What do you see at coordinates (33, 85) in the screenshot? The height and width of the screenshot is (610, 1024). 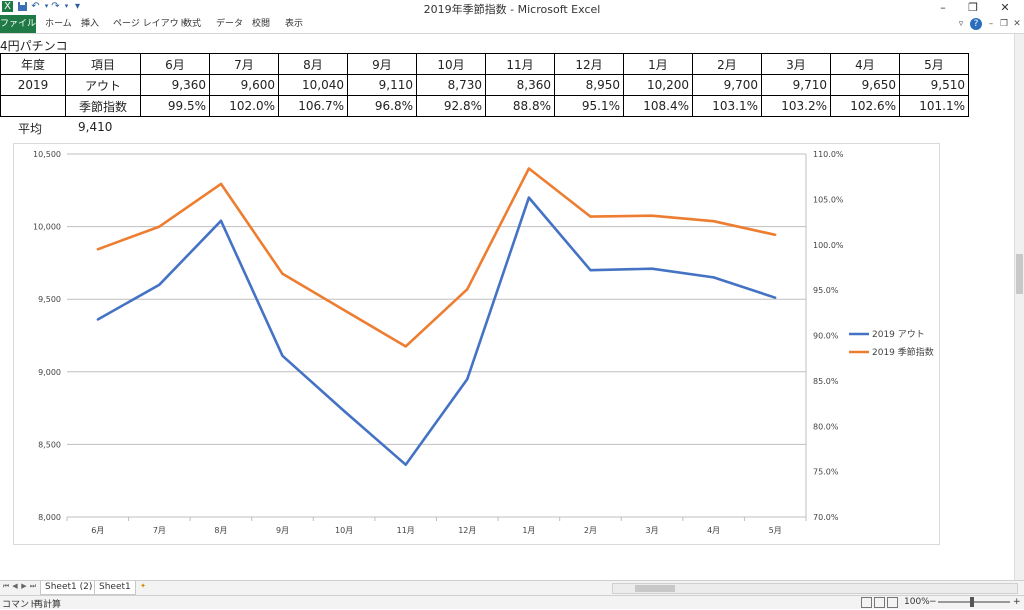 I see `table-cell: 2019` at bounding box center [33, 85].